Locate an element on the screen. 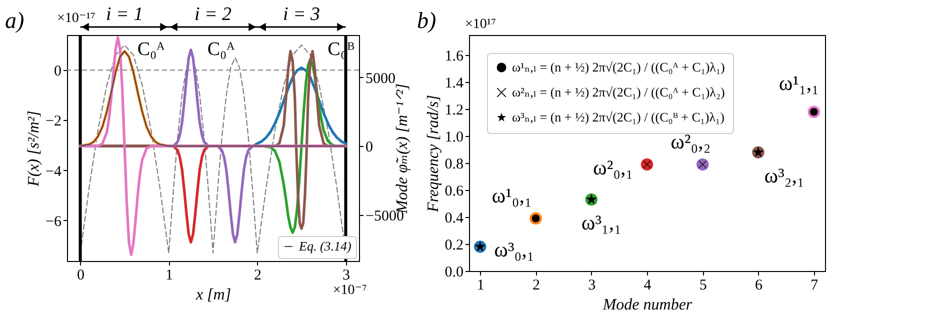  y-tick-label: 0.0 is located at coordinates (454, 272).